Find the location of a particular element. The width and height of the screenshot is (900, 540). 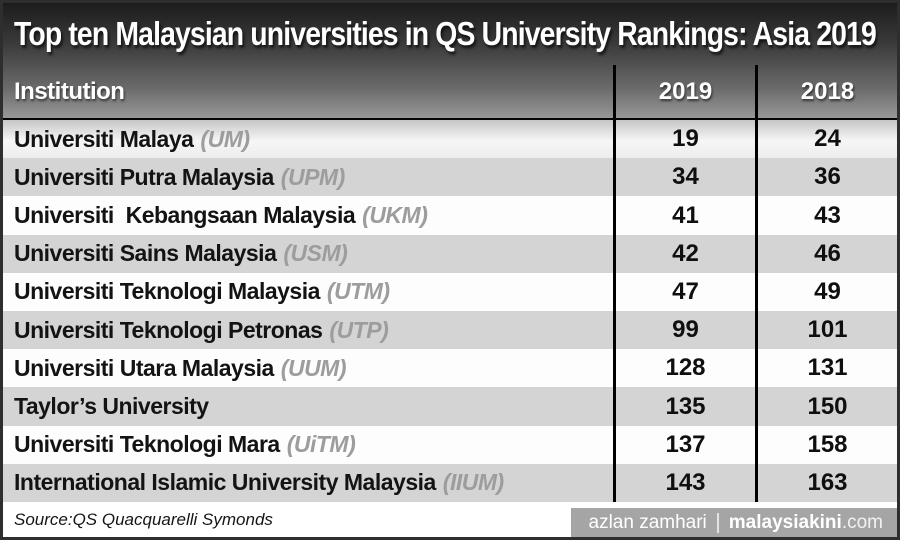

institution-name: Universiti Putra Malaysia is located at coordinates (144, 176).